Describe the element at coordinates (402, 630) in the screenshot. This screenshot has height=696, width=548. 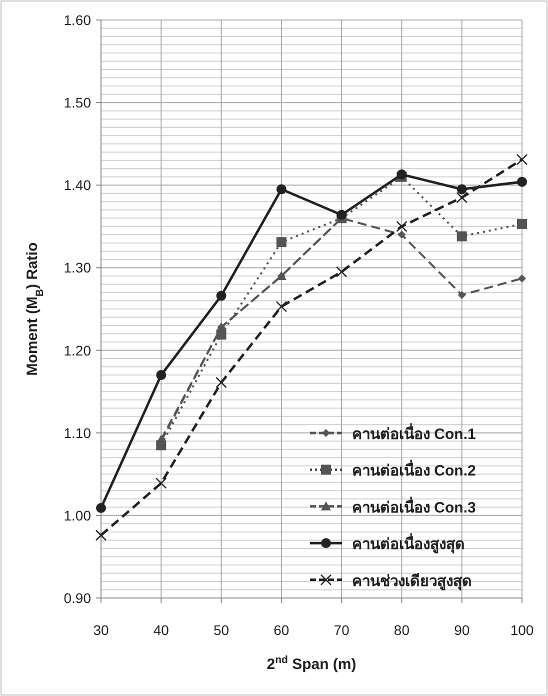
I see `x-tick-label: 80` at that location.